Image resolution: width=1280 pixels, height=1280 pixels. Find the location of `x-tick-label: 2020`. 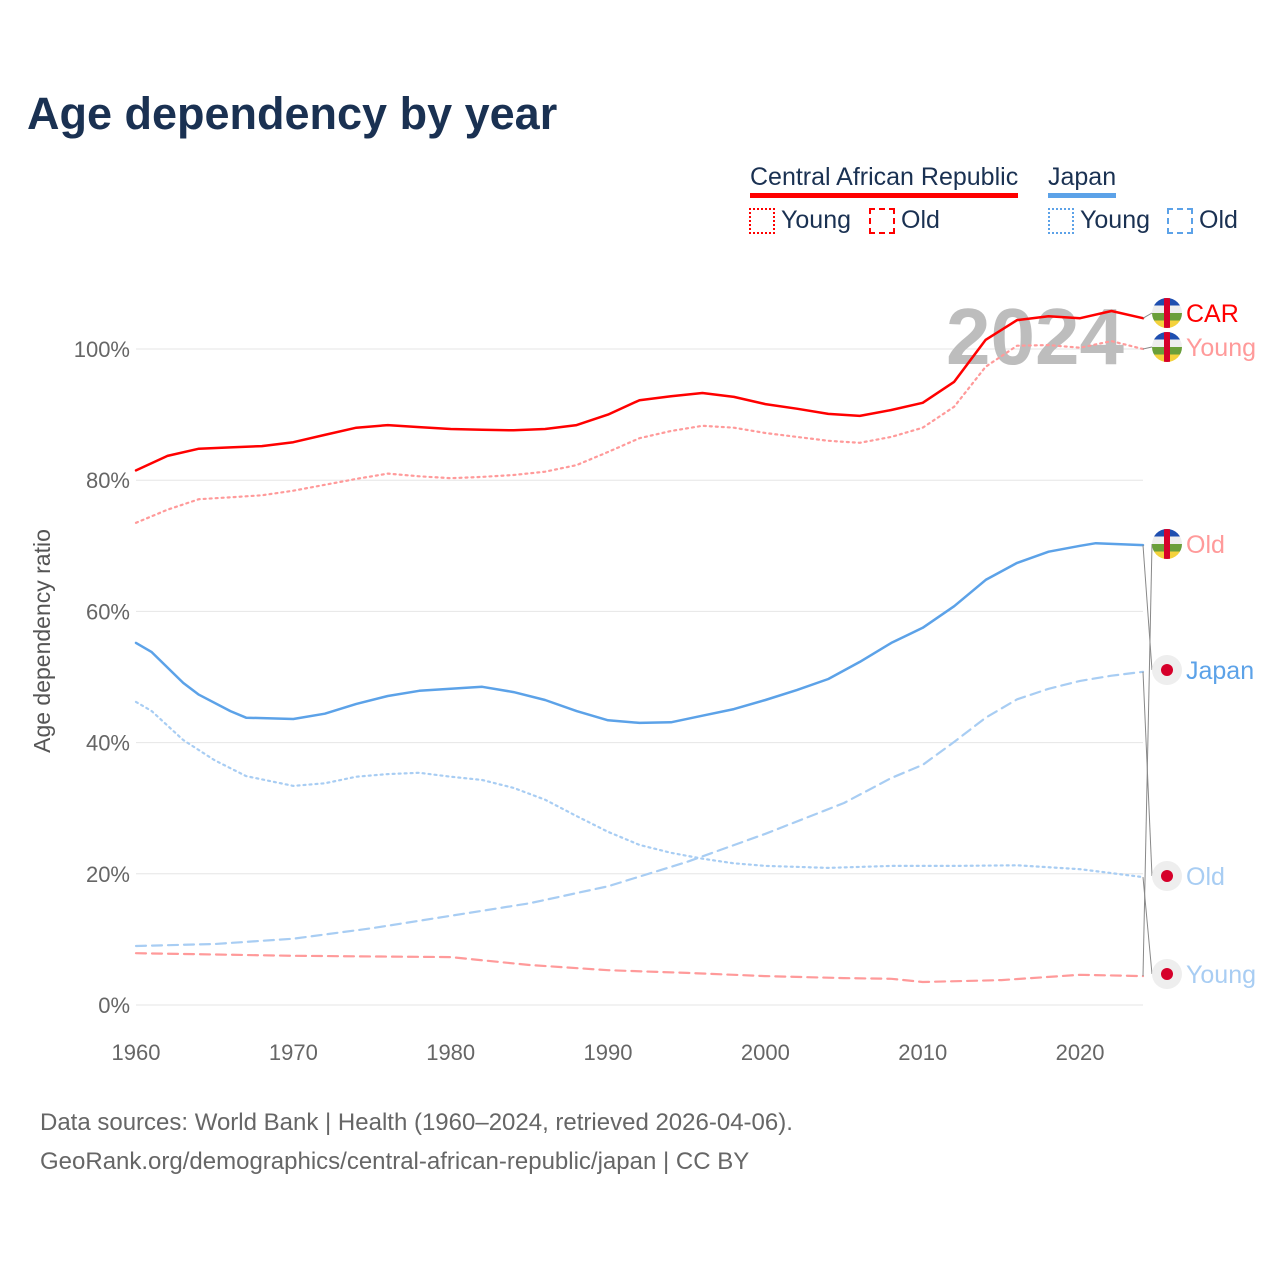

x-tick-label: 2020 is located at coordinates (1080, 1052).